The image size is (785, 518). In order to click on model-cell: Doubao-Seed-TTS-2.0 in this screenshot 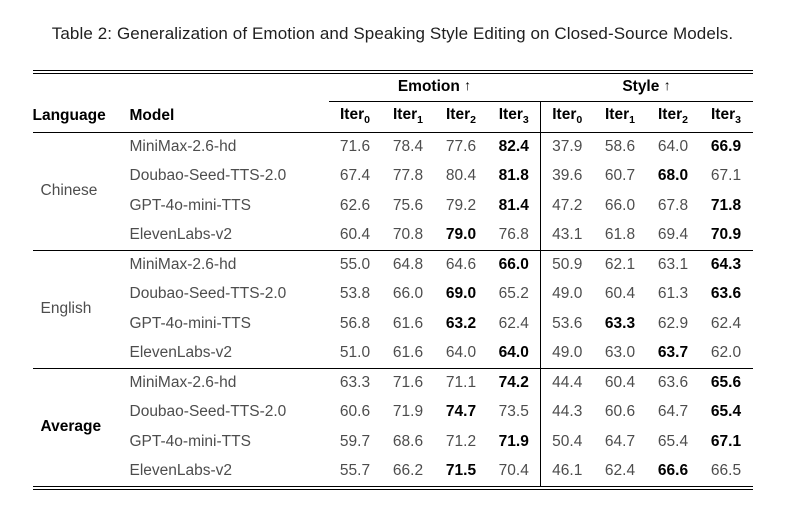, I will do `click(208, 412)`.